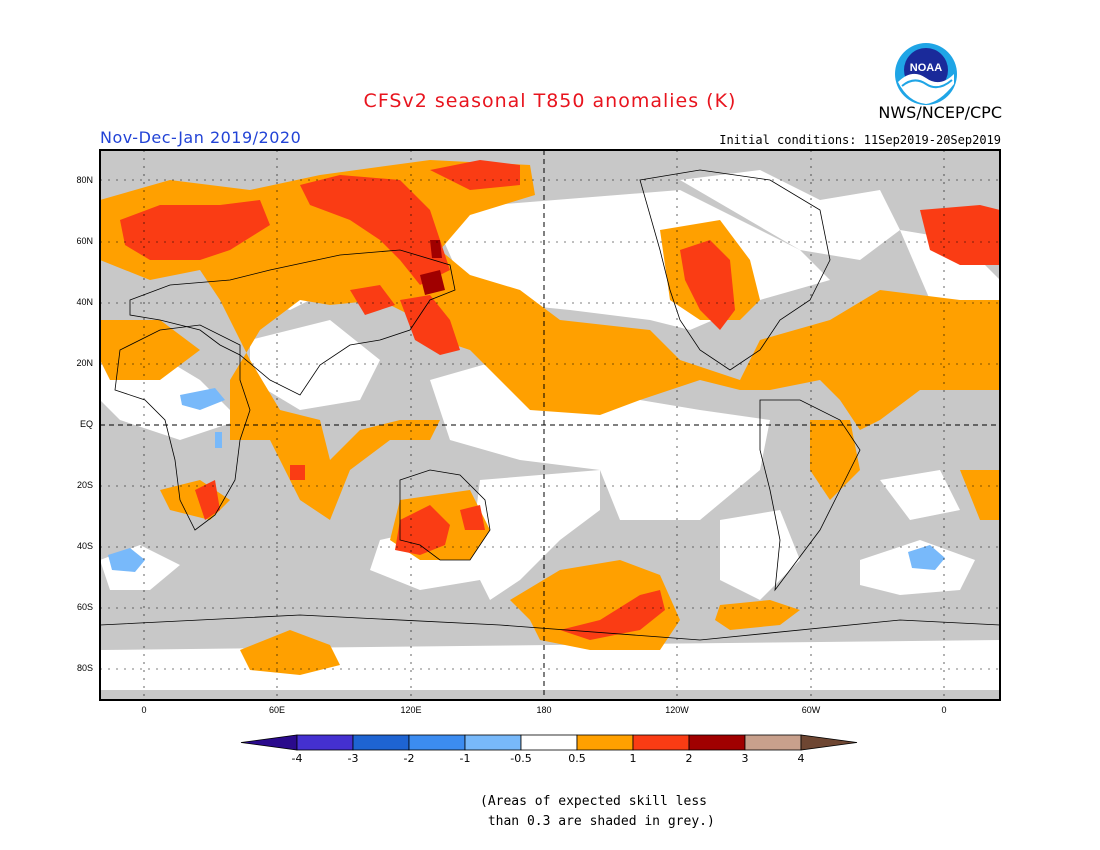  I want to click on lat-label: 20N, so click(84, 363).